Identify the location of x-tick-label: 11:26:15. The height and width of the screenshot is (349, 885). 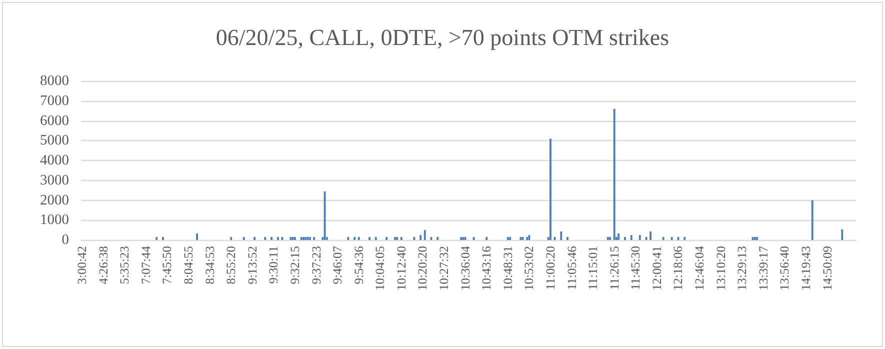
(614, 268).